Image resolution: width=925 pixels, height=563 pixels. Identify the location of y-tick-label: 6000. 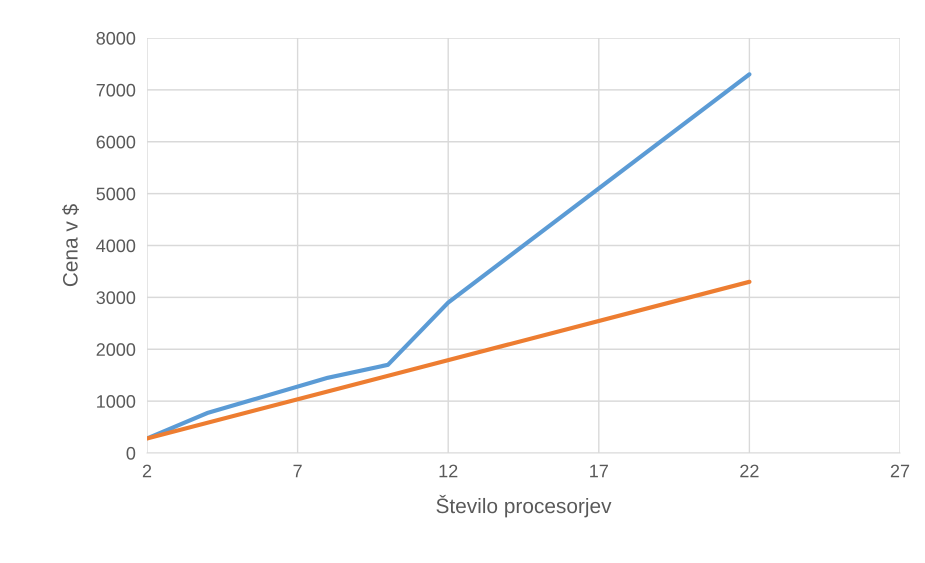
(116, 142).